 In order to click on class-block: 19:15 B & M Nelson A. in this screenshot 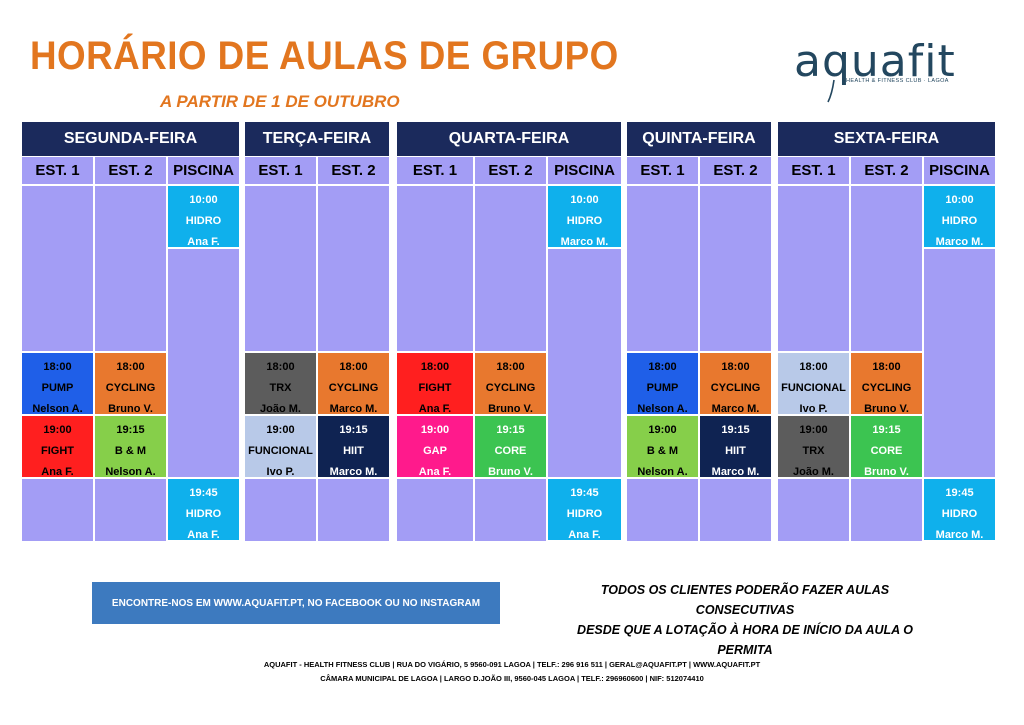, I will do `click(130, 447)`.